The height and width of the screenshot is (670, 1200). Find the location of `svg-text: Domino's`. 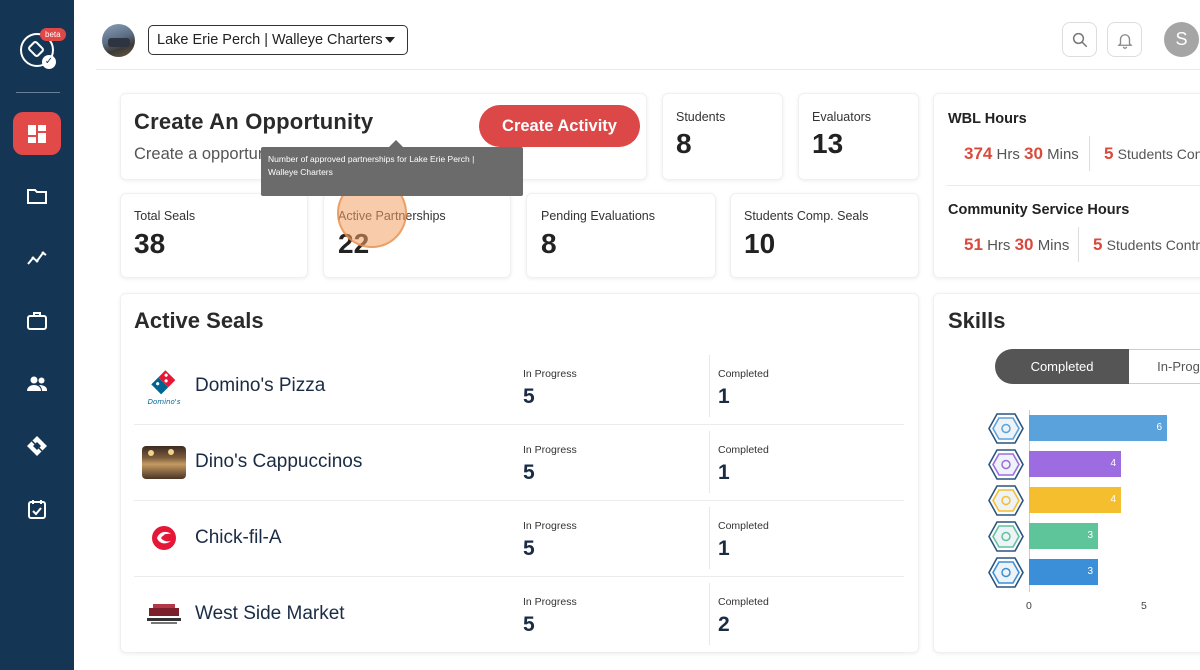

svg-text: Domino's is located at coordinates (164, 402).